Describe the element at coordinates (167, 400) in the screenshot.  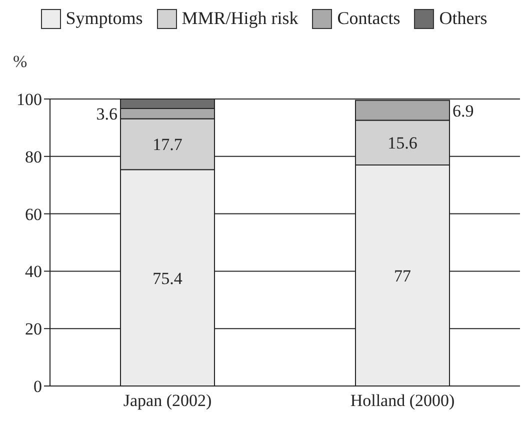
I see `x-tick-label: Japan (2002)` at that location.